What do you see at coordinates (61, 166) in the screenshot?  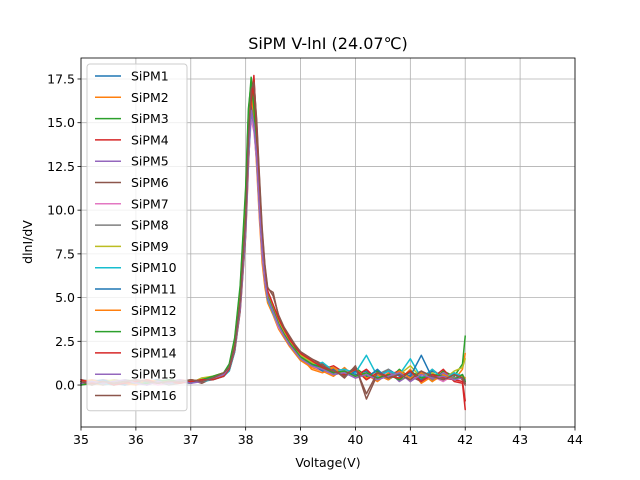 I see `y-tick-label: 12.5` at bounding box center [61, 166].